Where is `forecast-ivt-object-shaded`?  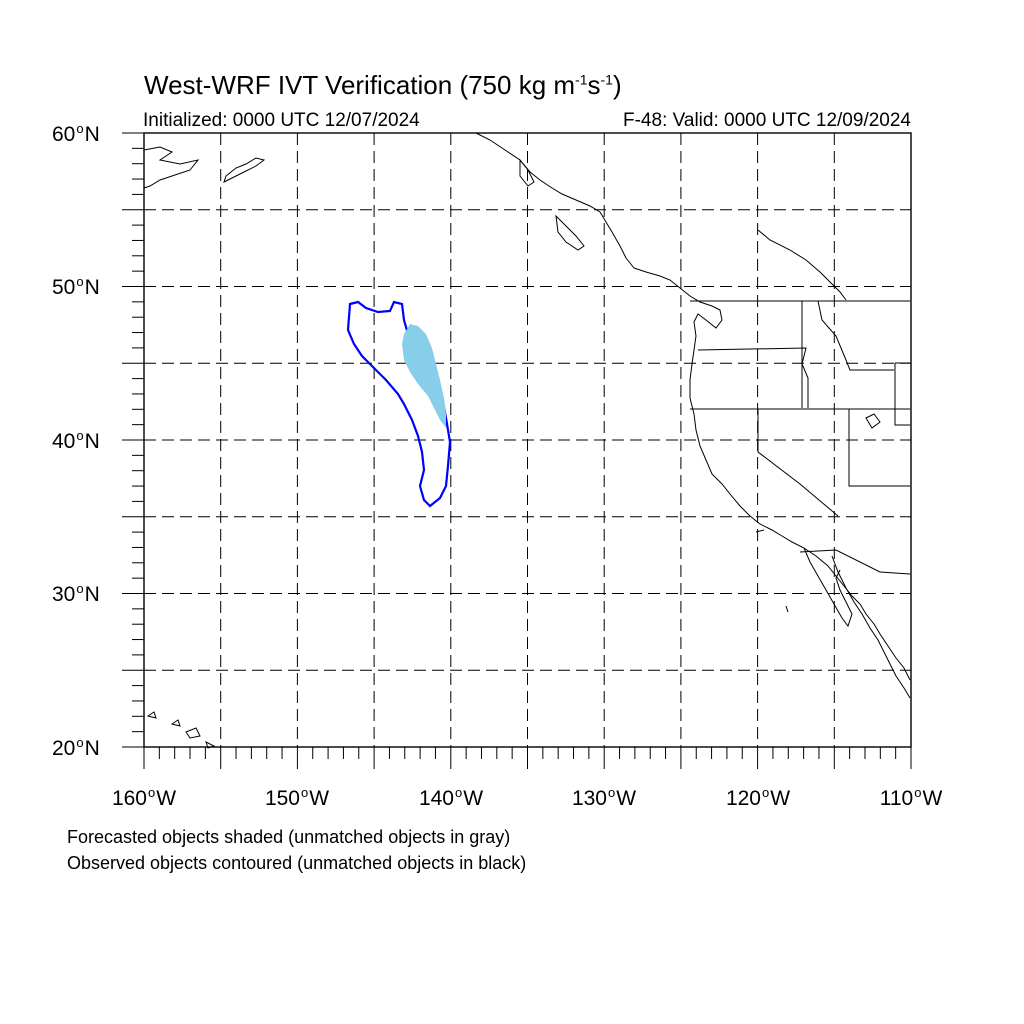 forecast-ivt-object-shaded is located at coordinates (424, 376).